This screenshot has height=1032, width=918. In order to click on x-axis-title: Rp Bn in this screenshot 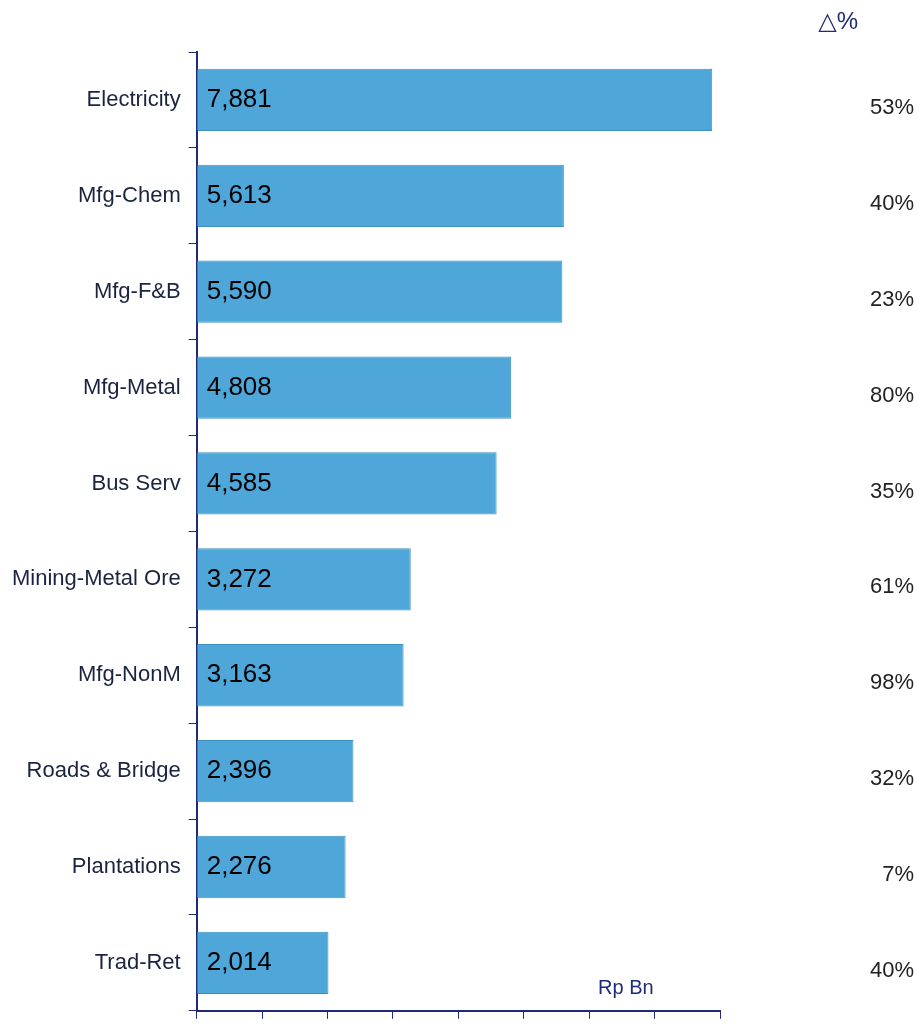, I will do `click(626, 987)`.